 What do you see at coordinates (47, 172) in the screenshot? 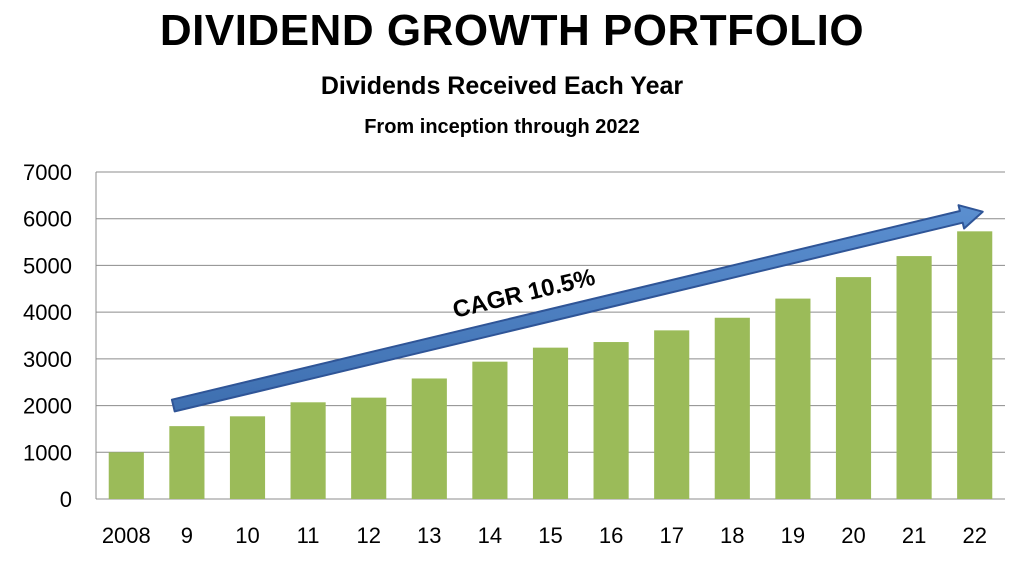
I see `y-tick-label: 7000` at bounding box center [47, 172].